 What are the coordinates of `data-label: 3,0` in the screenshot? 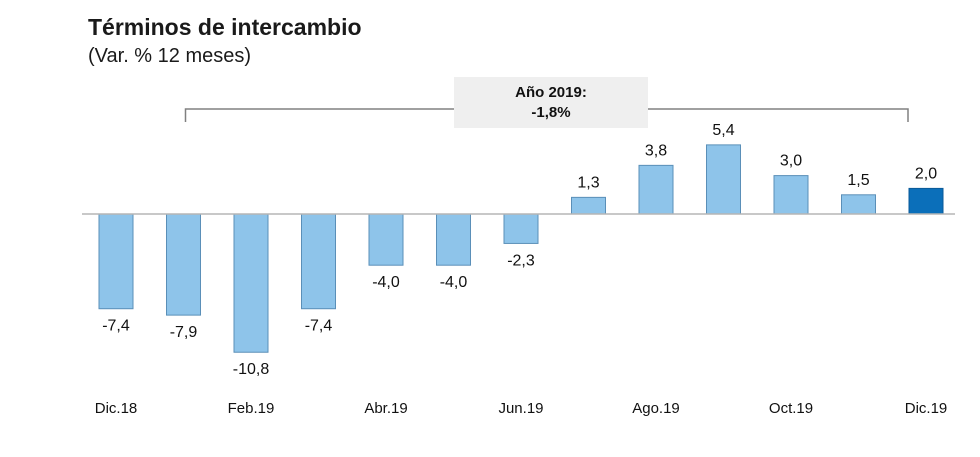 It's located at (791, 161).